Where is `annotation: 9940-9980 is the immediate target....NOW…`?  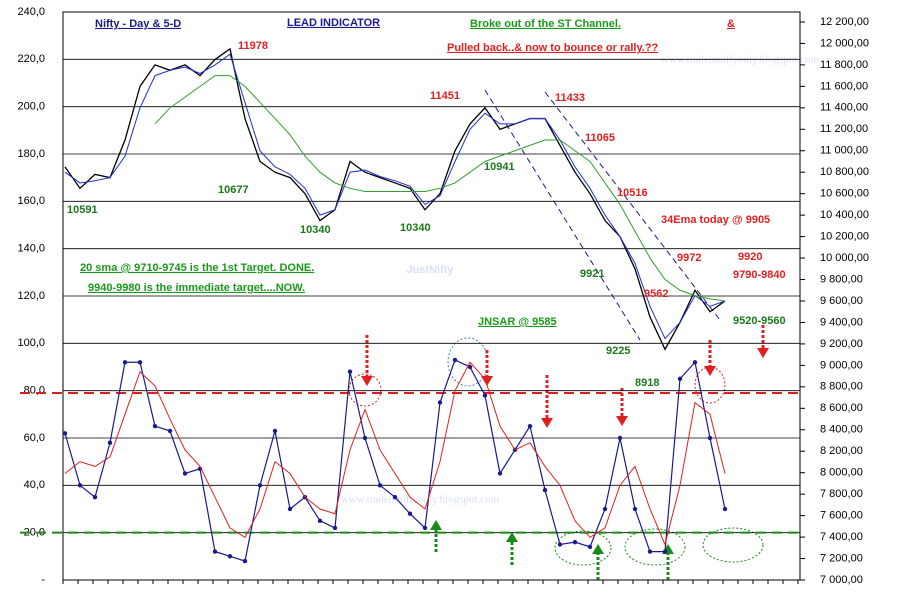 annotation: 9940-9980 is the immediate target....NOW… is located at coordinates (196, 288).